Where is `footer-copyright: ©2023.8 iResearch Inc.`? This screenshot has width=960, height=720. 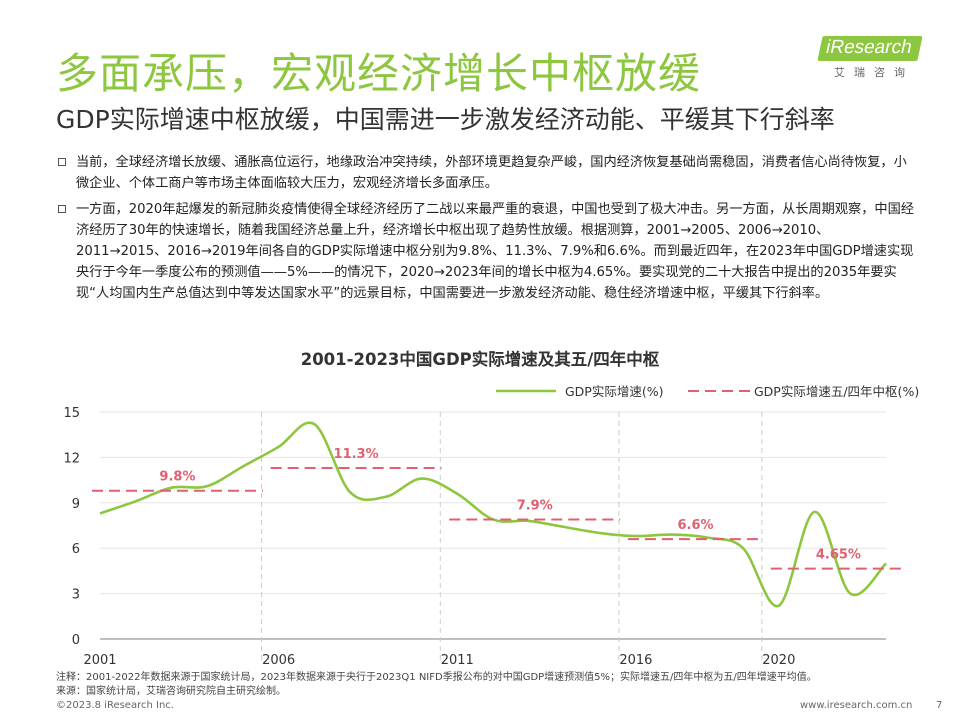 footer-copyright: ©2023.8 iResearch Inc. is located at coordinates (115, 705).